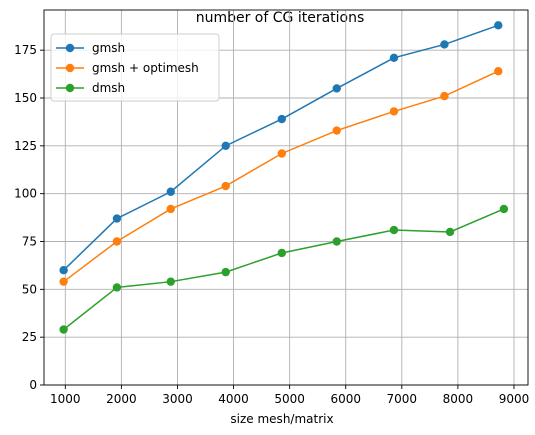 This screenshot has height=435, width=535. I want to click on x-tick-label: 9000, so click(514, 399).